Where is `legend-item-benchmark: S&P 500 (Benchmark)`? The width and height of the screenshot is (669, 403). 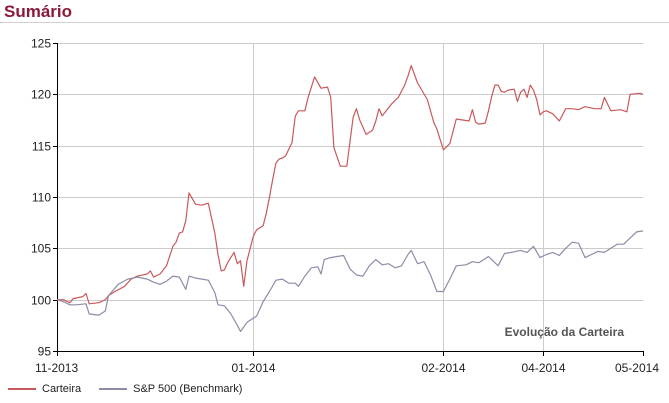 legend-item-benchmark: S&P 500 (Benchmark) is located at coordinates (170, 389).